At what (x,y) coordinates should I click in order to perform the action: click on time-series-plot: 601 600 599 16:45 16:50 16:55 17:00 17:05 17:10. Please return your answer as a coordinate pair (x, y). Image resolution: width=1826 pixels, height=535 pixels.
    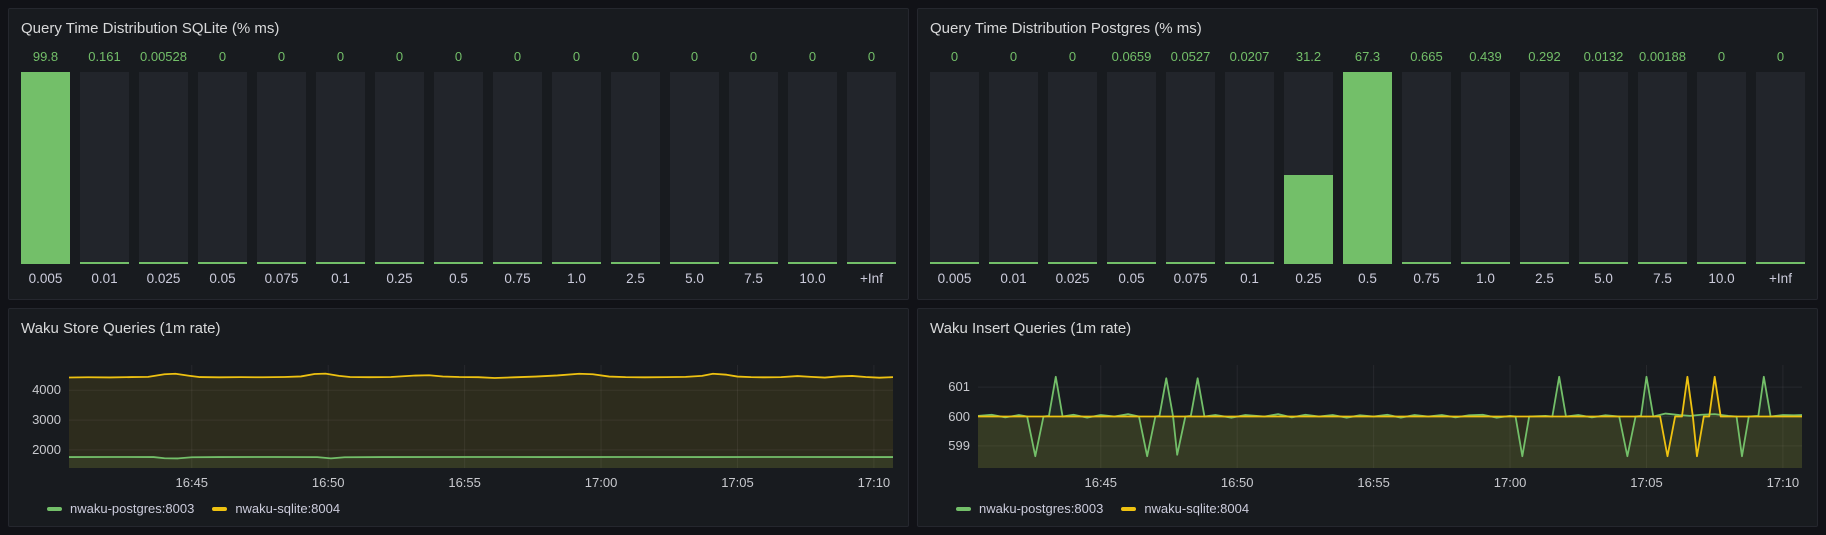
    Looking at the image, I should click on (1375, 427).